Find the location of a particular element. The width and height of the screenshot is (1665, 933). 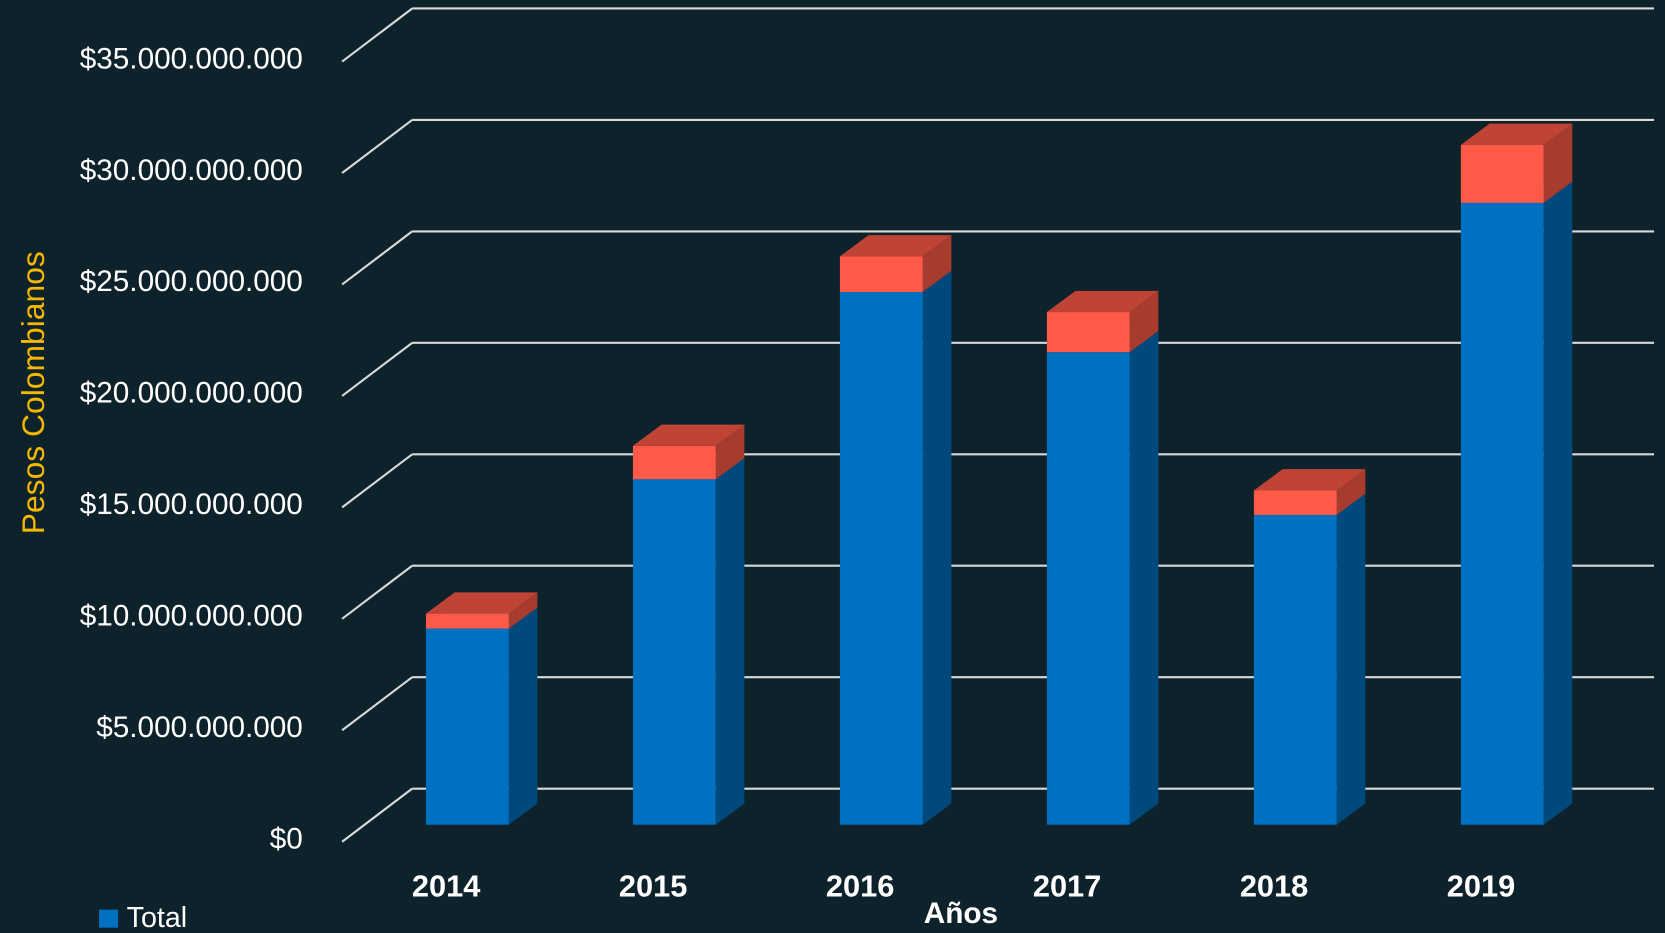

legend-label: Total is located at coordinates (157, 917).